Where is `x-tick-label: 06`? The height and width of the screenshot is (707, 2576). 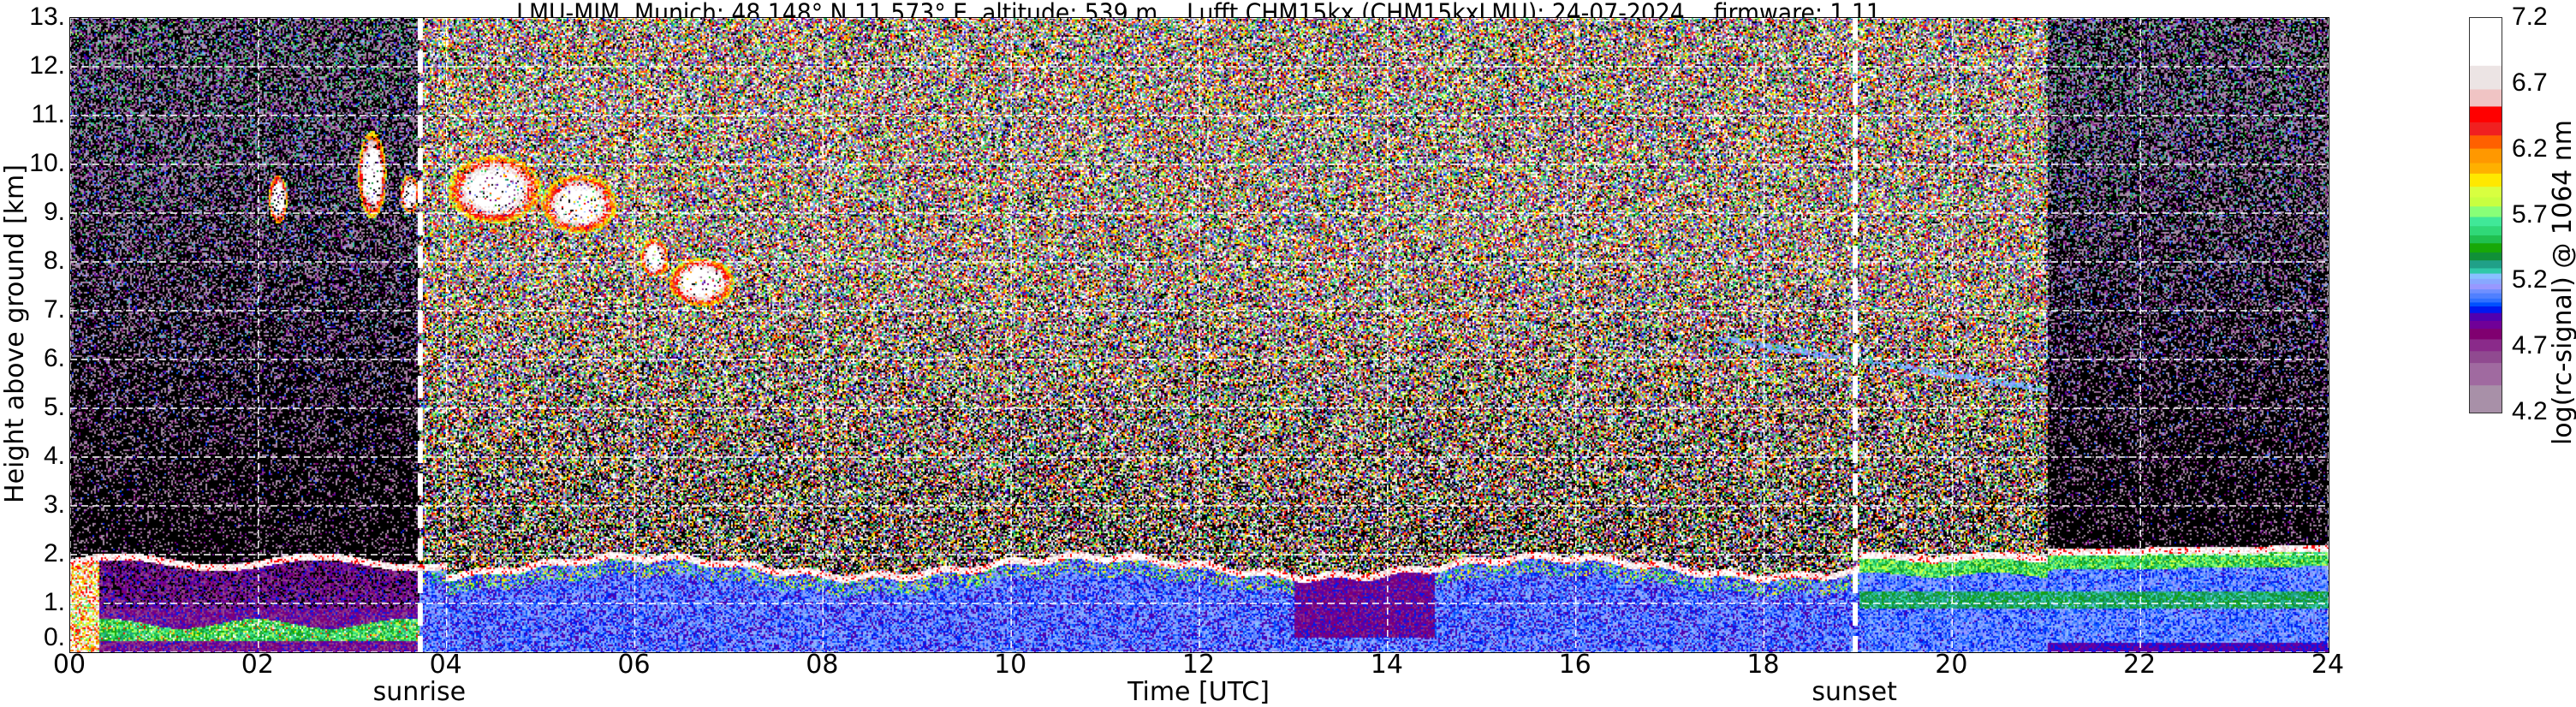 x-tick-label: 06 is located at coordinates (634, 665).